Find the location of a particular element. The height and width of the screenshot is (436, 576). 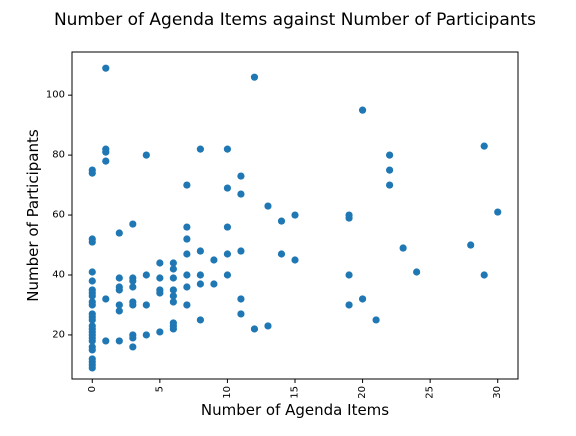

x-tick-label: 20 is located at coordinates (362, 392).